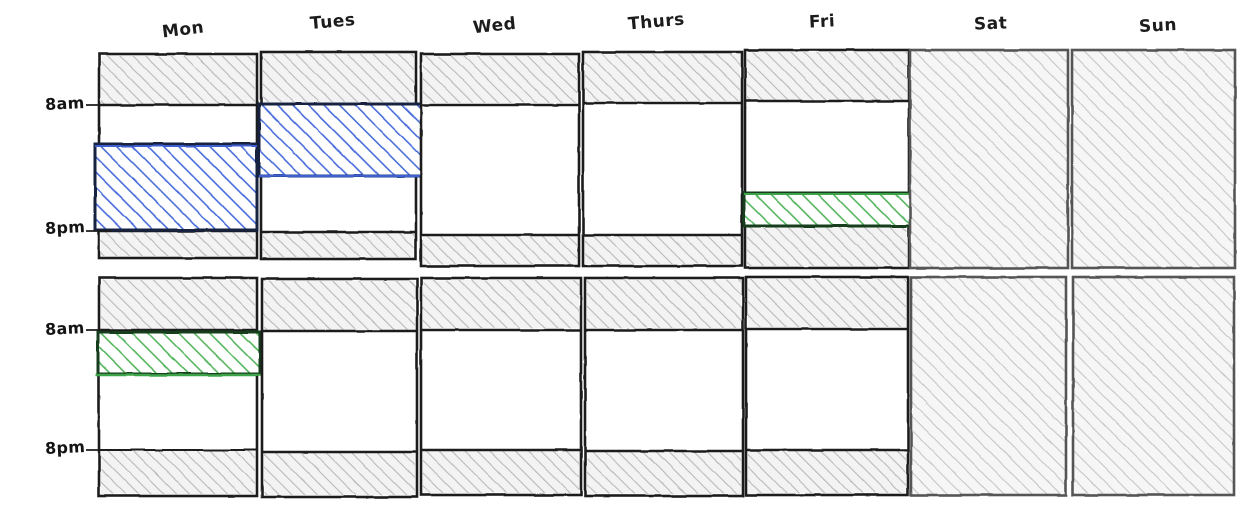 The width and height of the screenshot is (1259, 523). I want to click on day-header-fri: Fri, so click(821, 21).